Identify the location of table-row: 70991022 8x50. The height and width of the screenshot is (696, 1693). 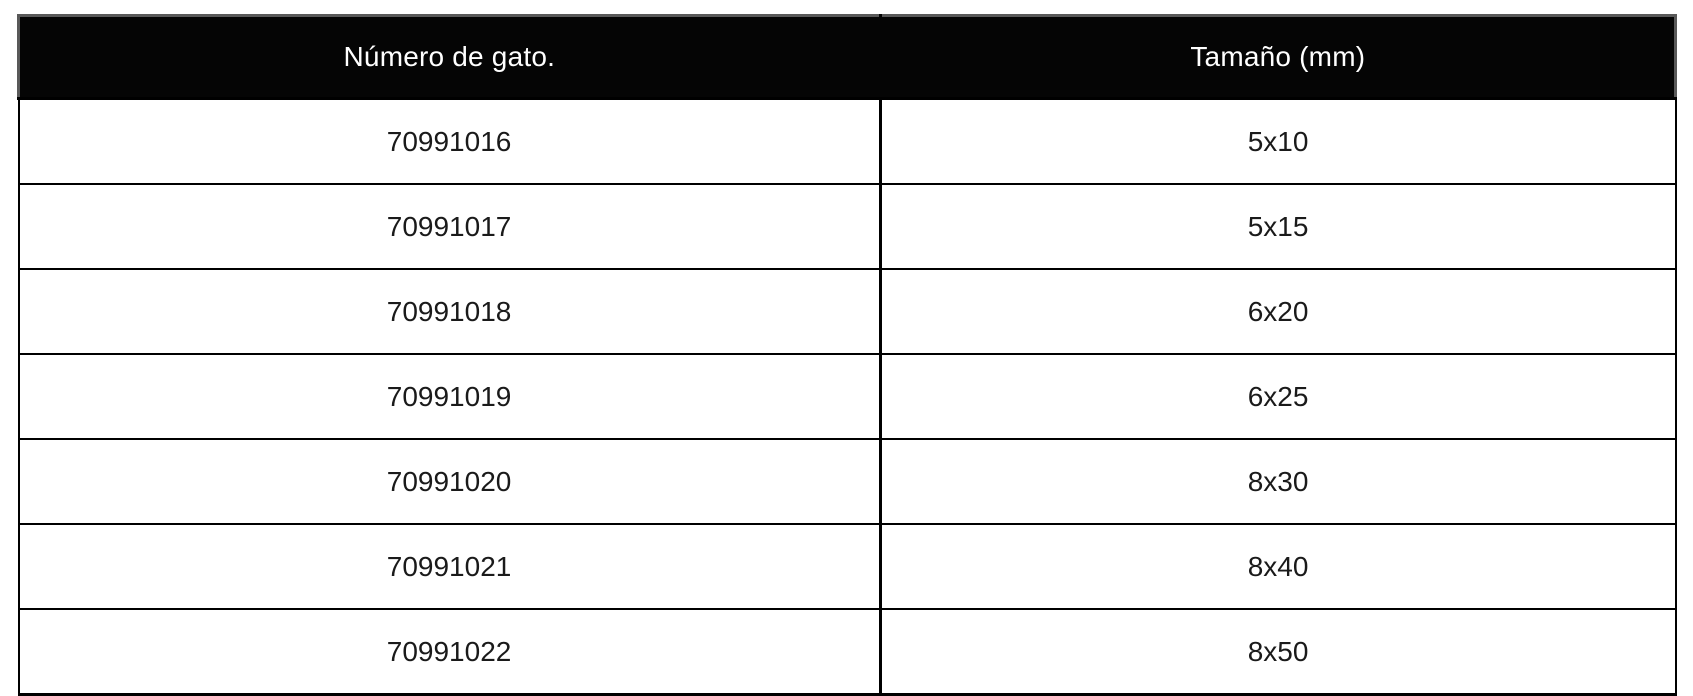
(847, 652).